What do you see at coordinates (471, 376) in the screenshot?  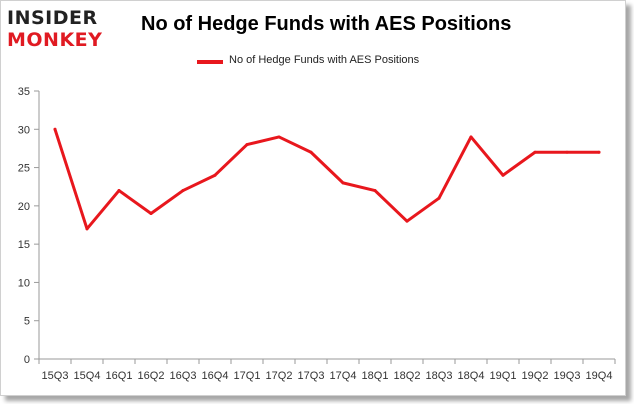 I see `x-tick-label: 18Q4` at bounding box center [471, 376].